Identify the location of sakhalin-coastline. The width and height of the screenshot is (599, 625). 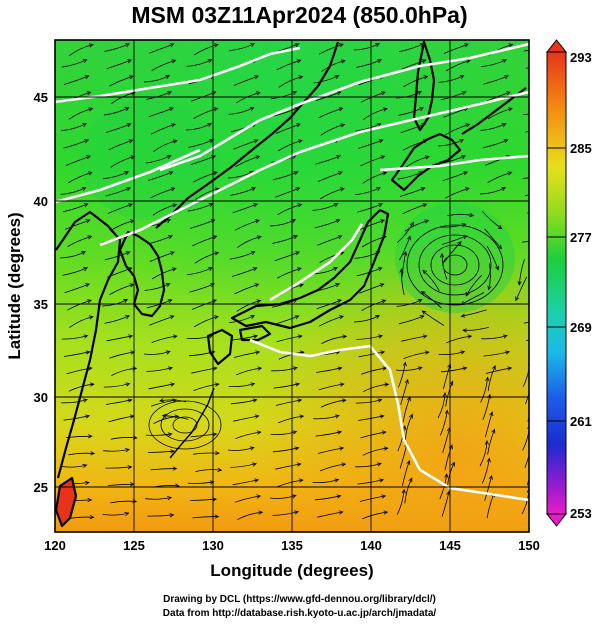
(424, 86).